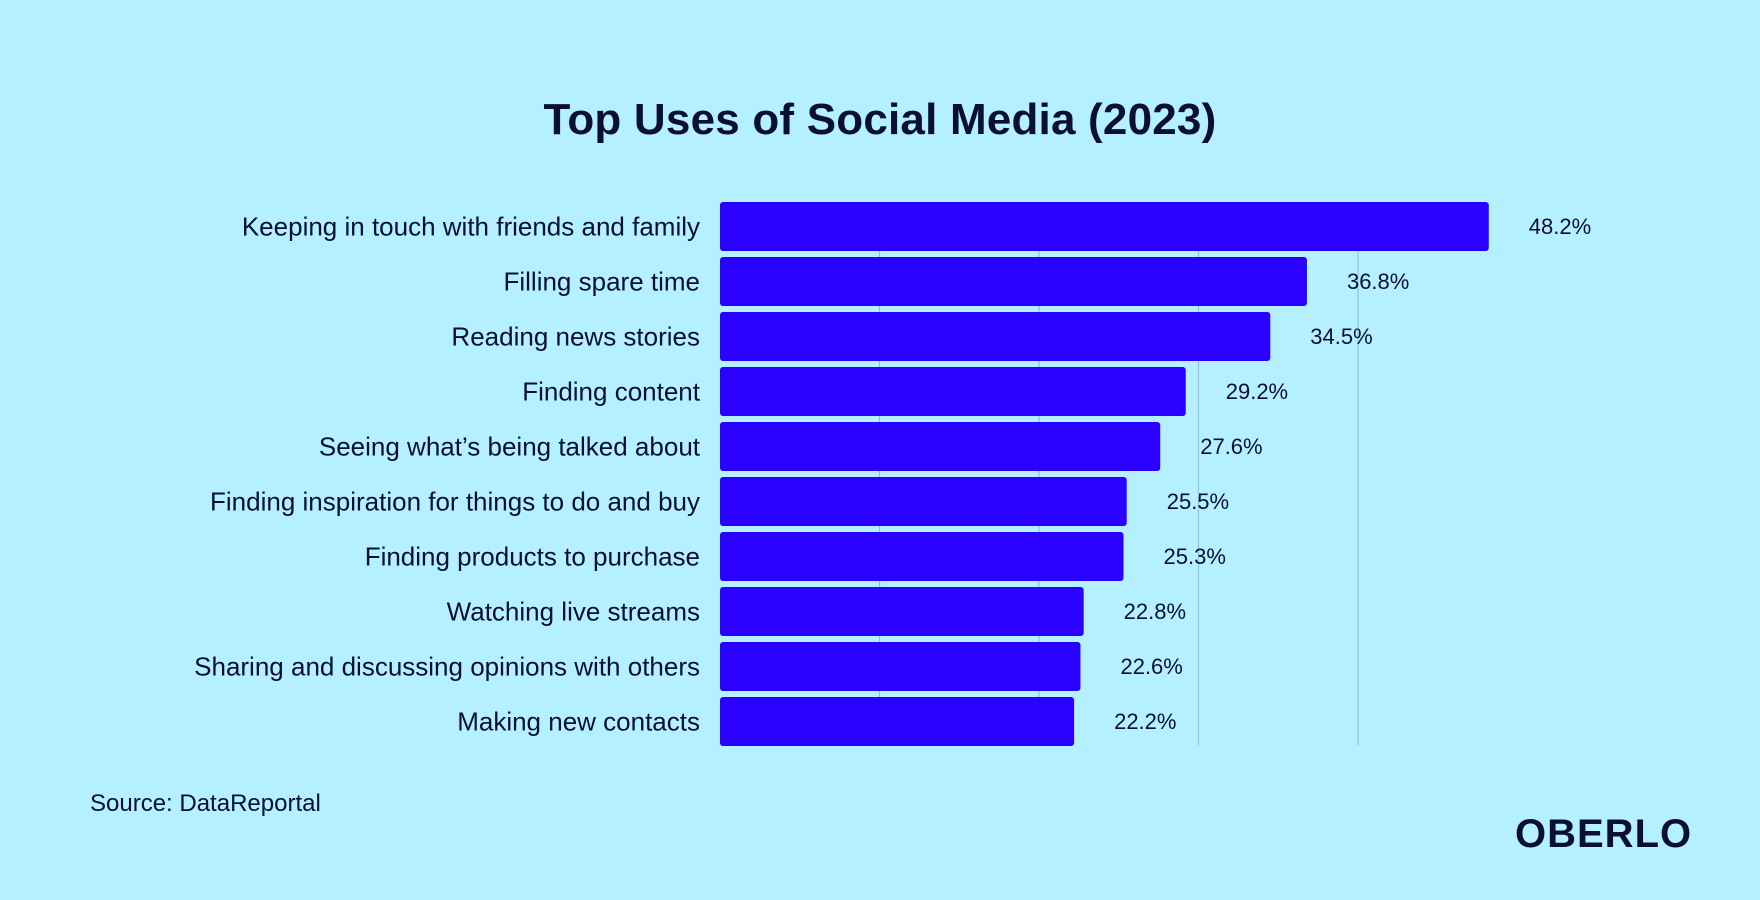 The image size is (1760, 900). Describe the element at coordinates (1231, 446) in the screenshot. I see `value-label-5: 27.6%` at that location.